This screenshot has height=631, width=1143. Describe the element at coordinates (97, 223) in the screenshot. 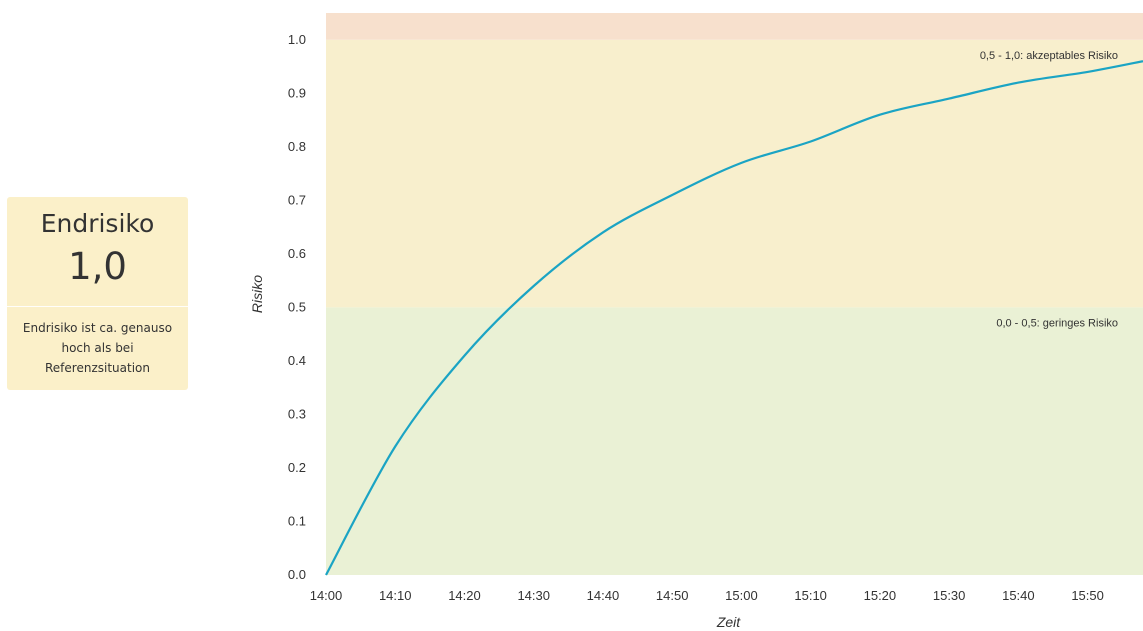

I see `card-title: Endrisiko` at that location.